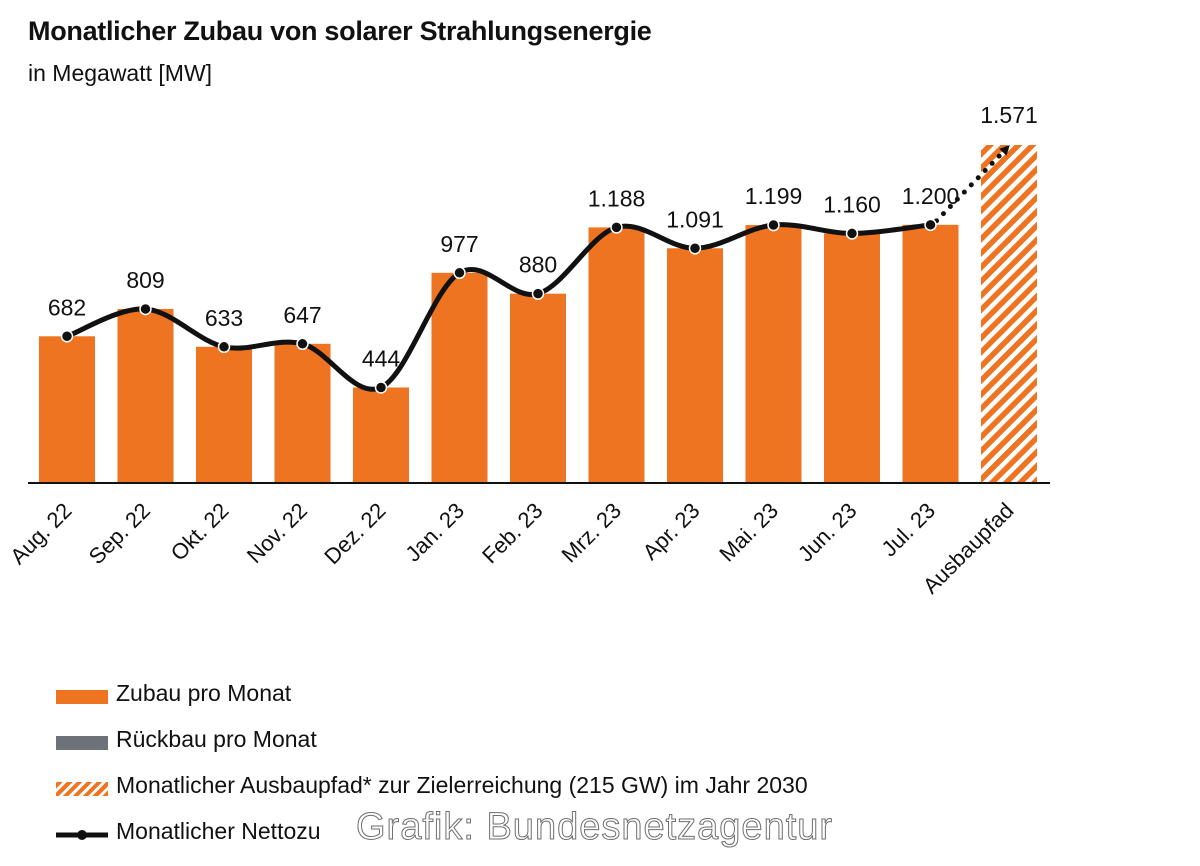 This screenshot has height=866, width=1200. What do you see at coordinates (120, 73) in the screenshot?
I see `chart-subtitle: in Megawatt [MW]` at bounding box center [120, 73].